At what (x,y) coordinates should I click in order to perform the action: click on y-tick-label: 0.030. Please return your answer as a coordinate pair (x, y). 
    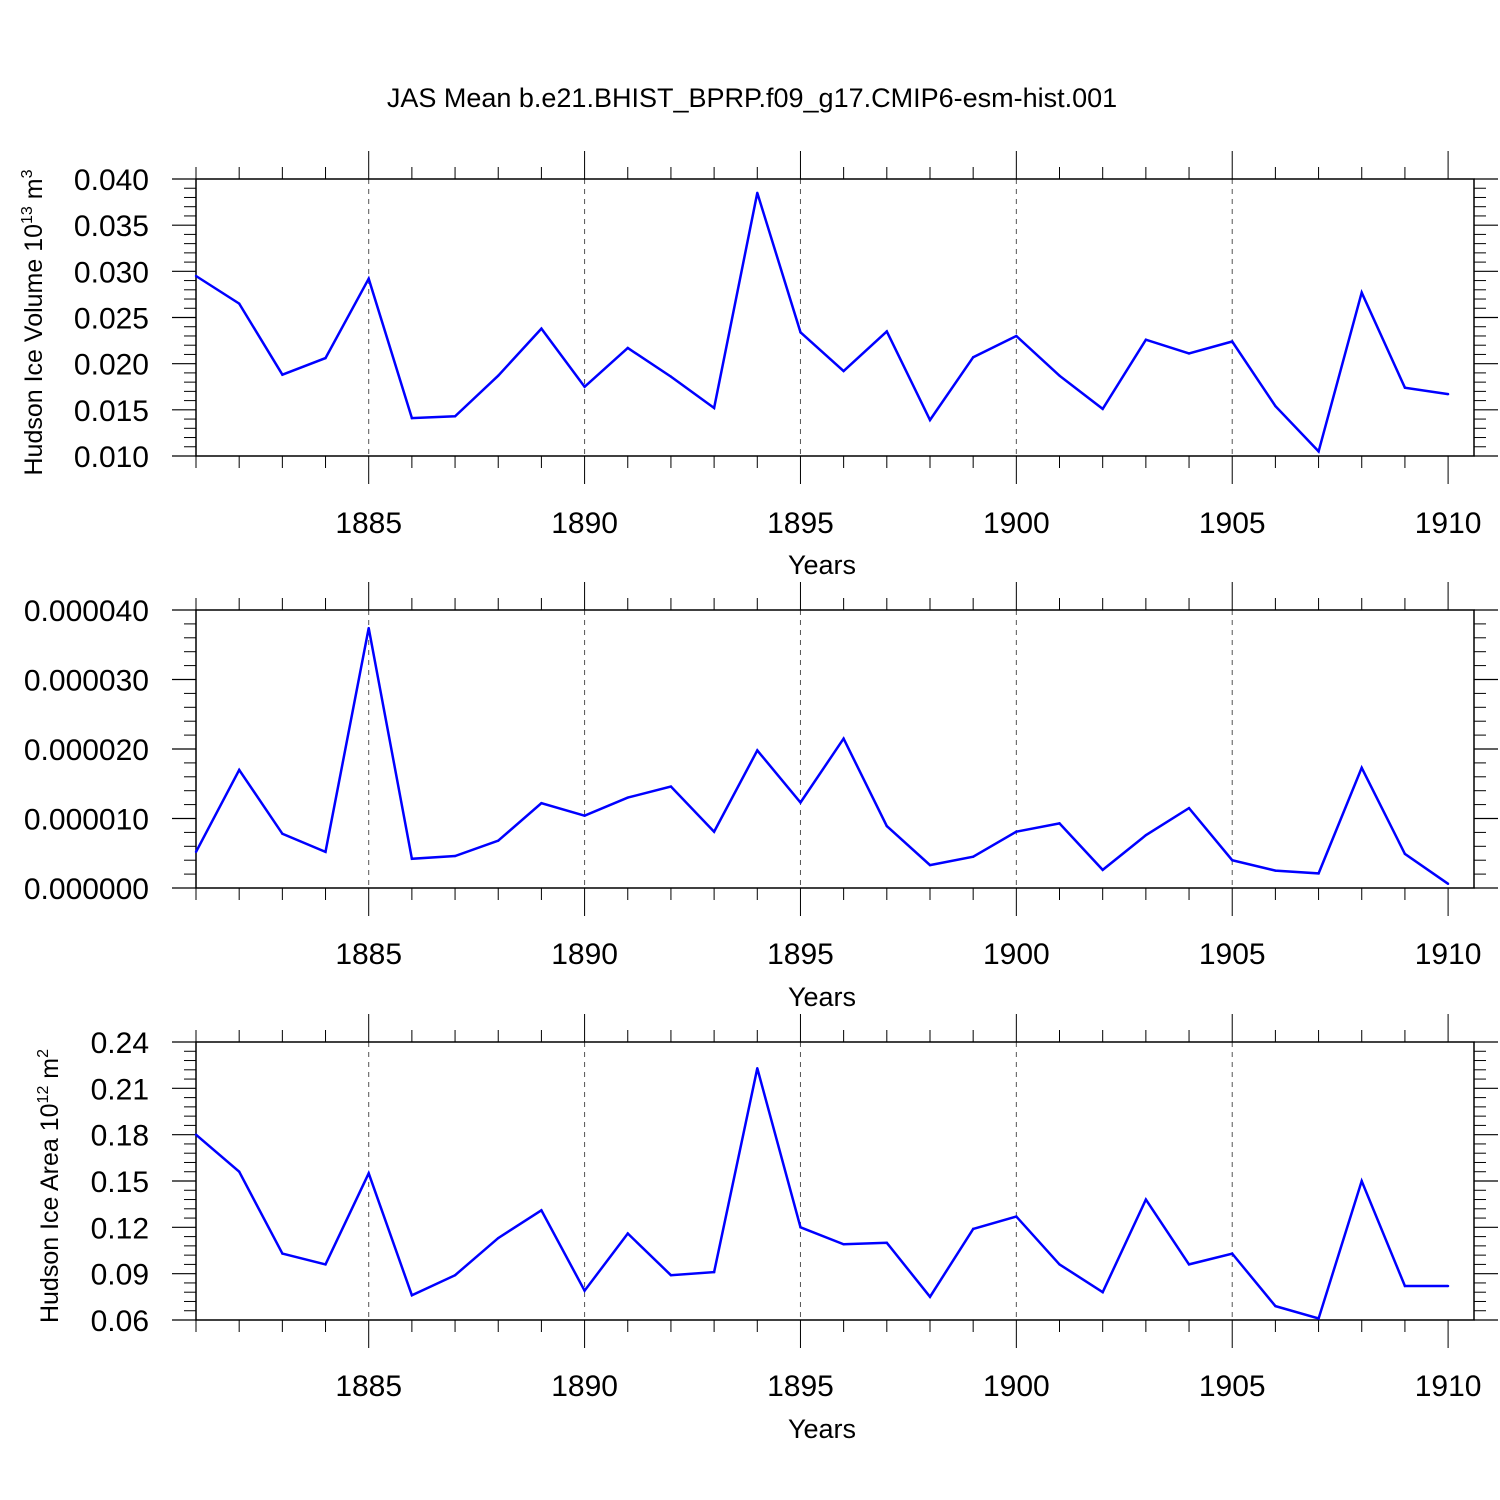
    Looking at the image, I should click on (111, 272).